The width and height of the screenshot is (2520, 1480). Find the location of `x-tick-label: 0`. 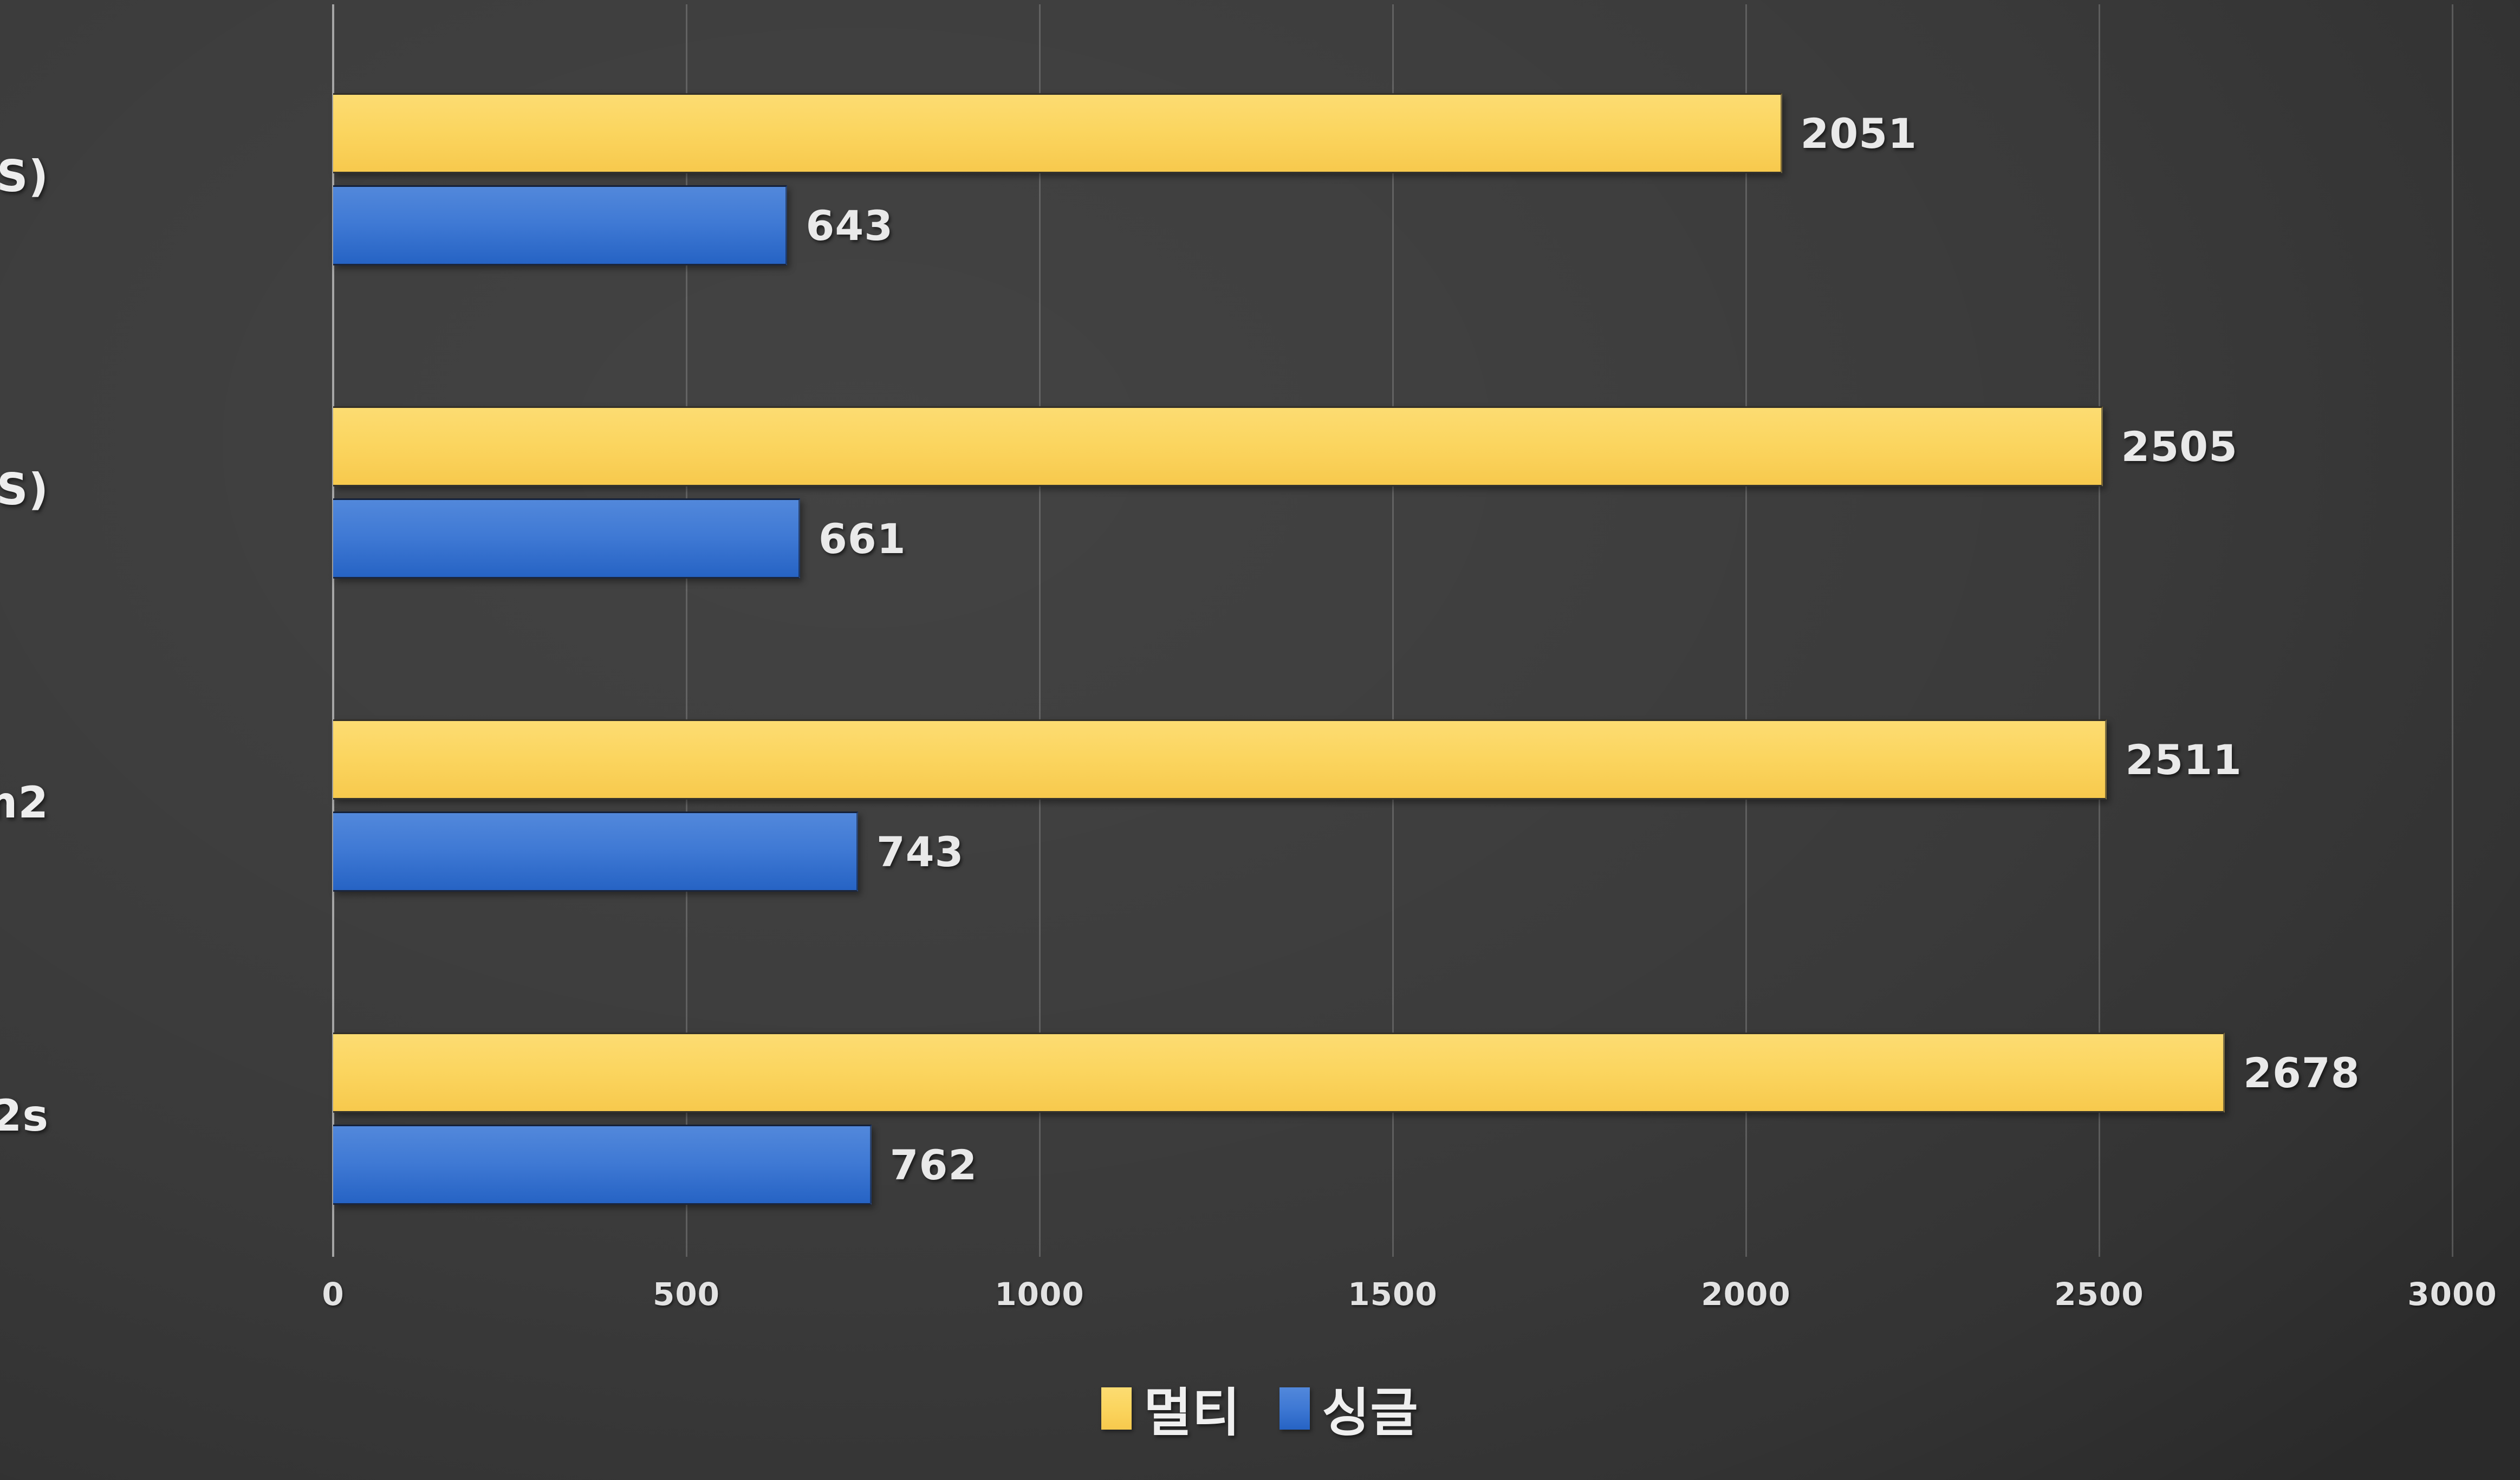

x-tick-label: 0 is located at coordinates (334, 1294).